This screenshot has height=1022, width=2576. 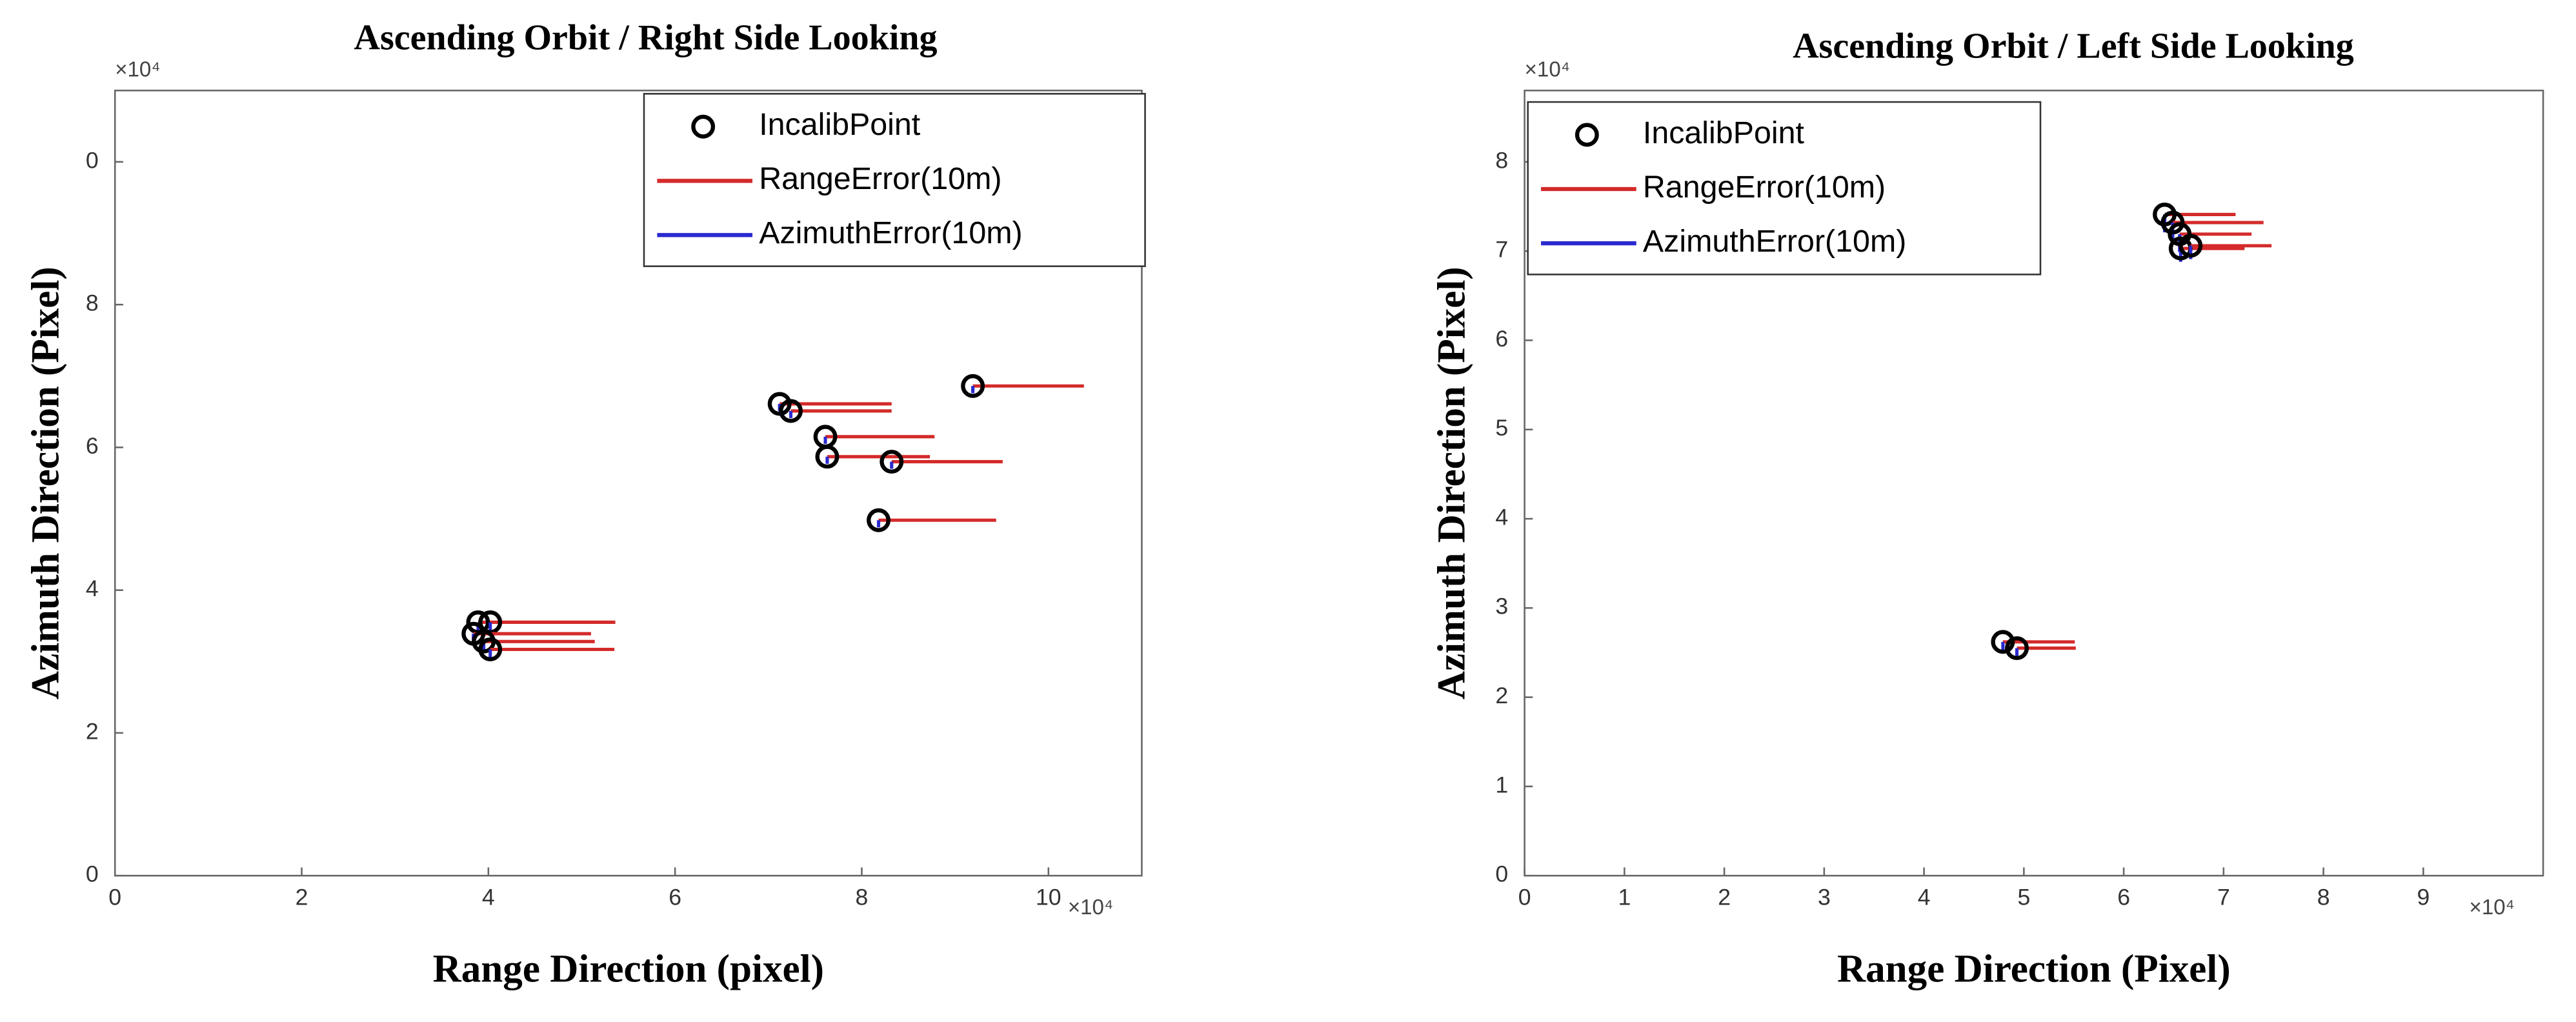 I want to click on x-axis-label: Range Direction (Pixel), so click(x=2034, y=968).